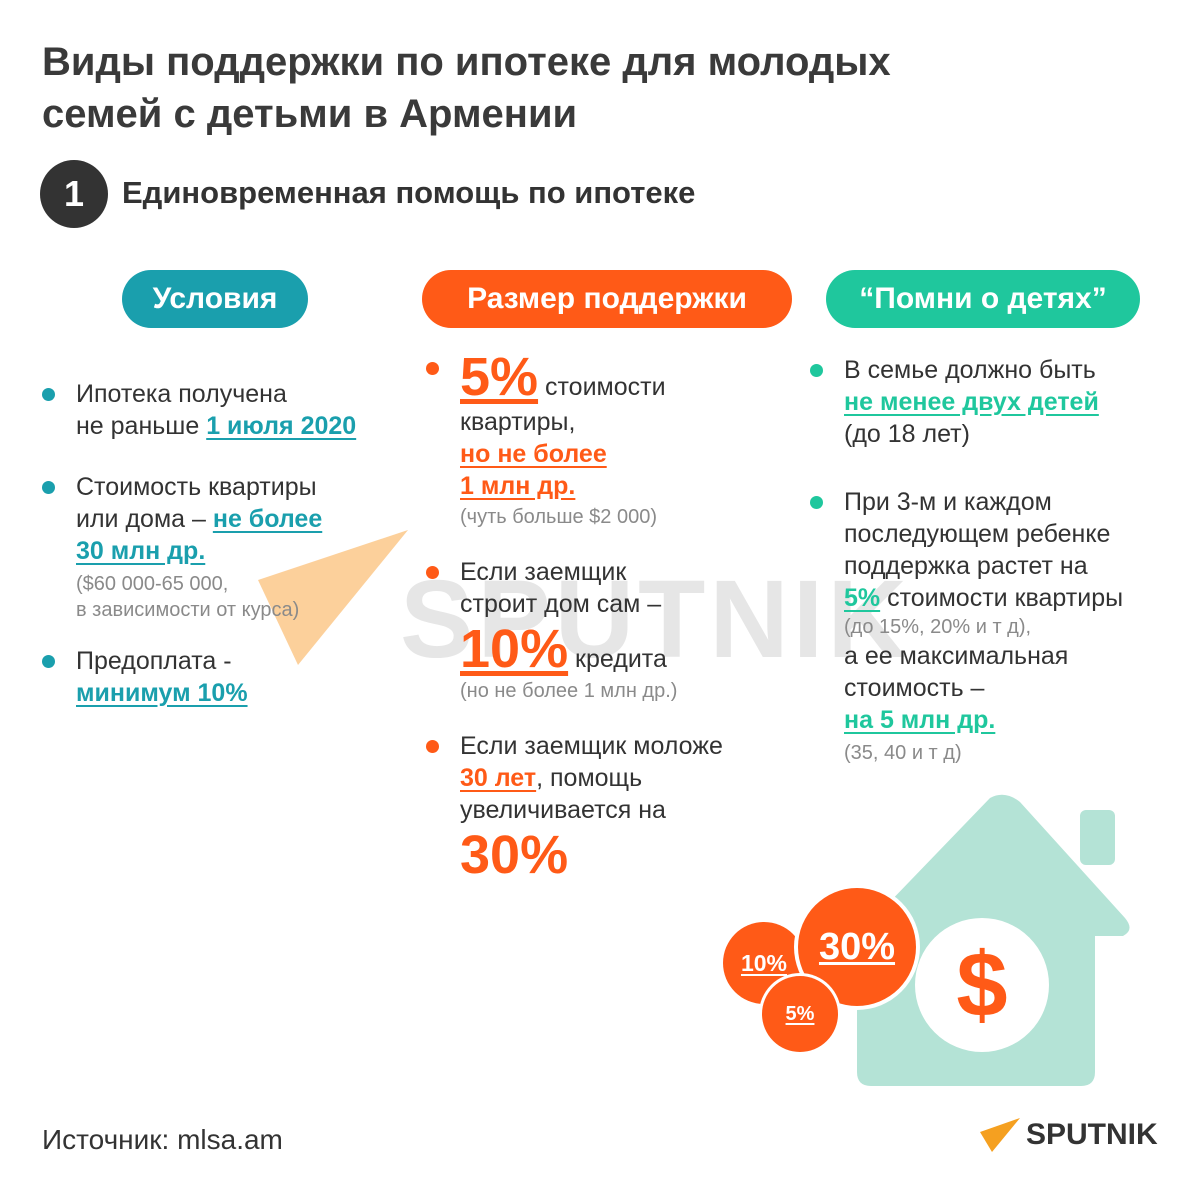 This screenshot has height=1202, width=1201. Describe the element at coordinates (617, 659) in the screenshot. I see `support-text: кредита` at that location.